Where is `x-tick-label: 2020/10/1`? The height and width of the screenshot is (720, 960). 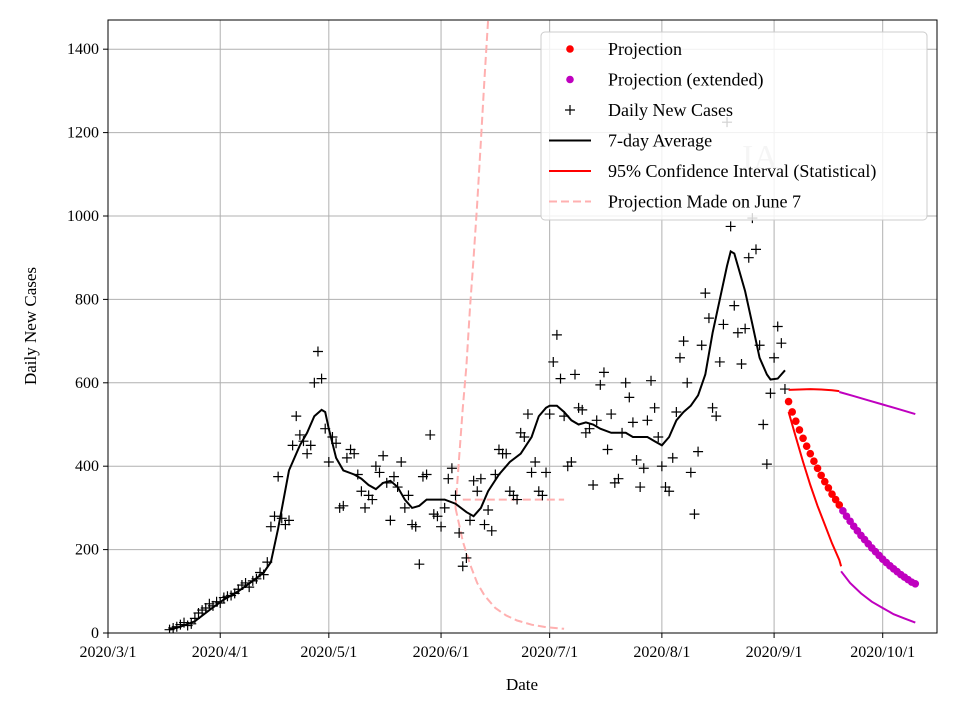
x-tick-label: 2020/10/1 is located at coordinates (882, 652).